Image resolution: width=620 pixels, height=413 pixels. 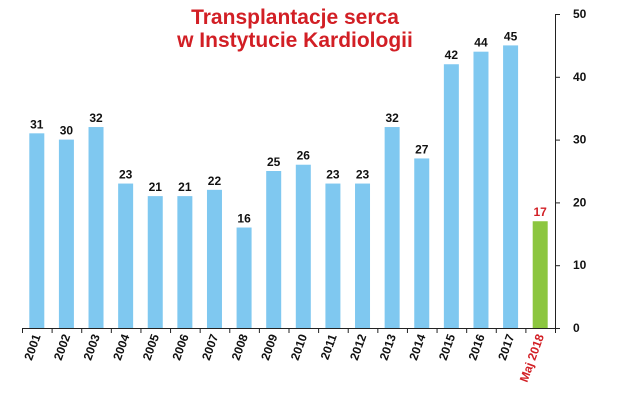 What do you see at coordinates (541, 212) in the screenshot?
I see `data-label: 17` at bounding box center [541, 212].